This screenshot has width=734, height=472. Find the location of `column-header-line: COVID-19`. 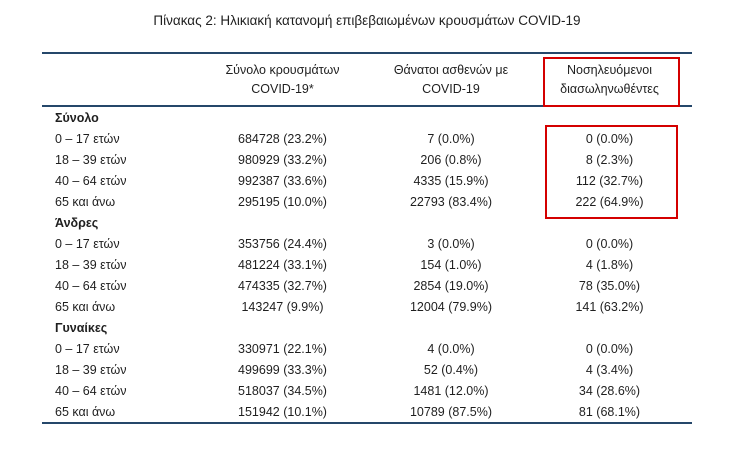

column-header-line: COVID-19 is located at coordinates (451, 89).